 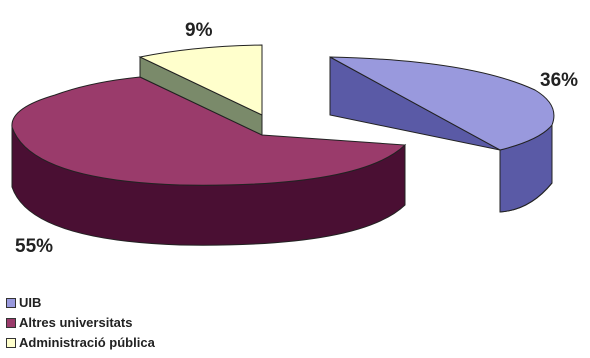 I want to click on legend-swatch-uib, so click(x=11, y=303).